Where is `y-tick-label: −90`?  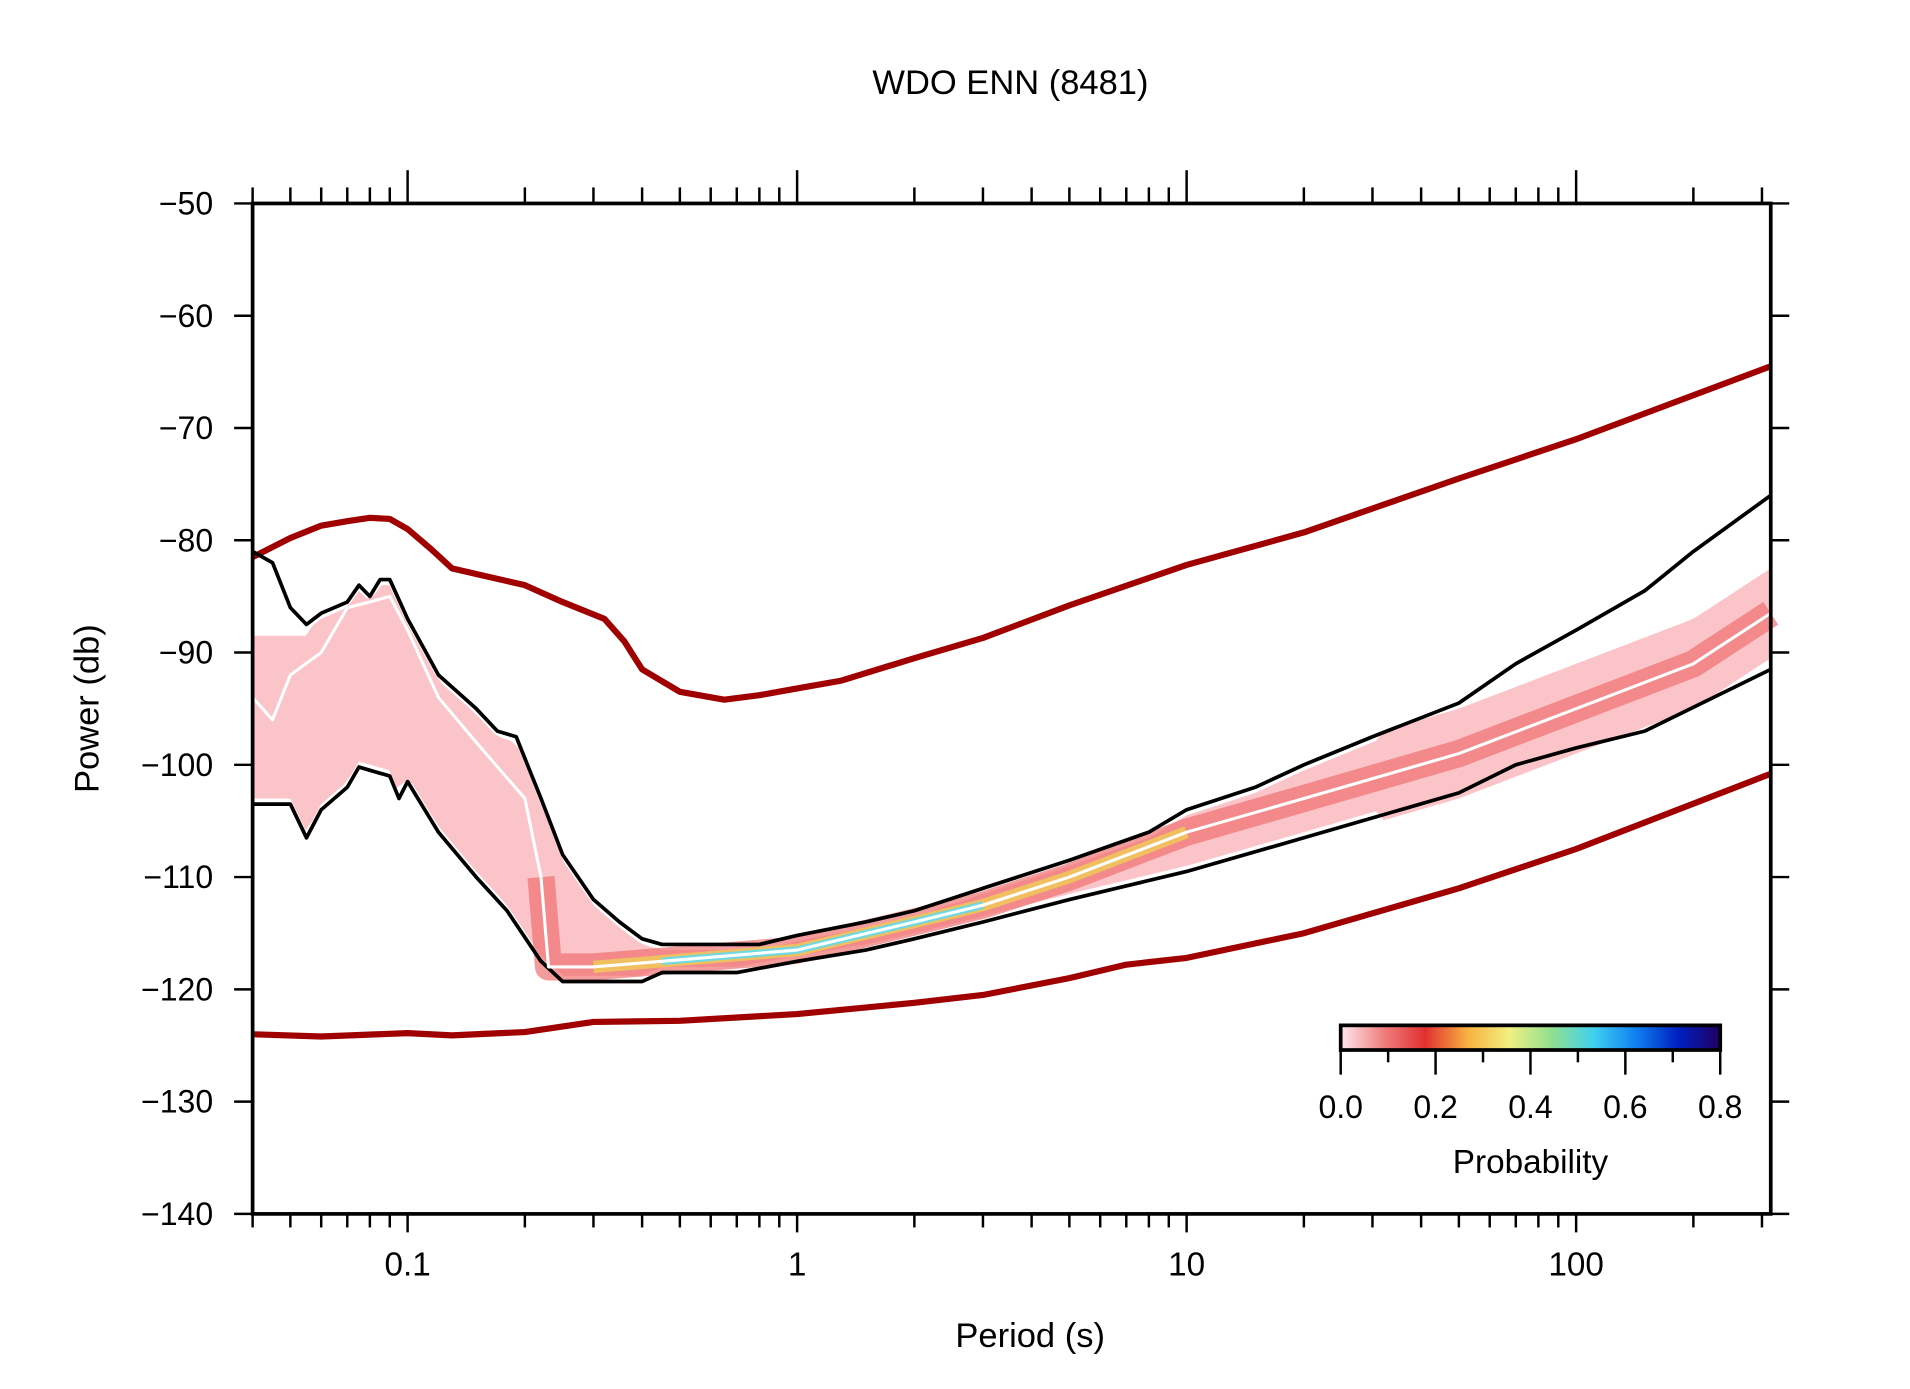 y-tick-label: −90 is located at coordinates (186, 653).